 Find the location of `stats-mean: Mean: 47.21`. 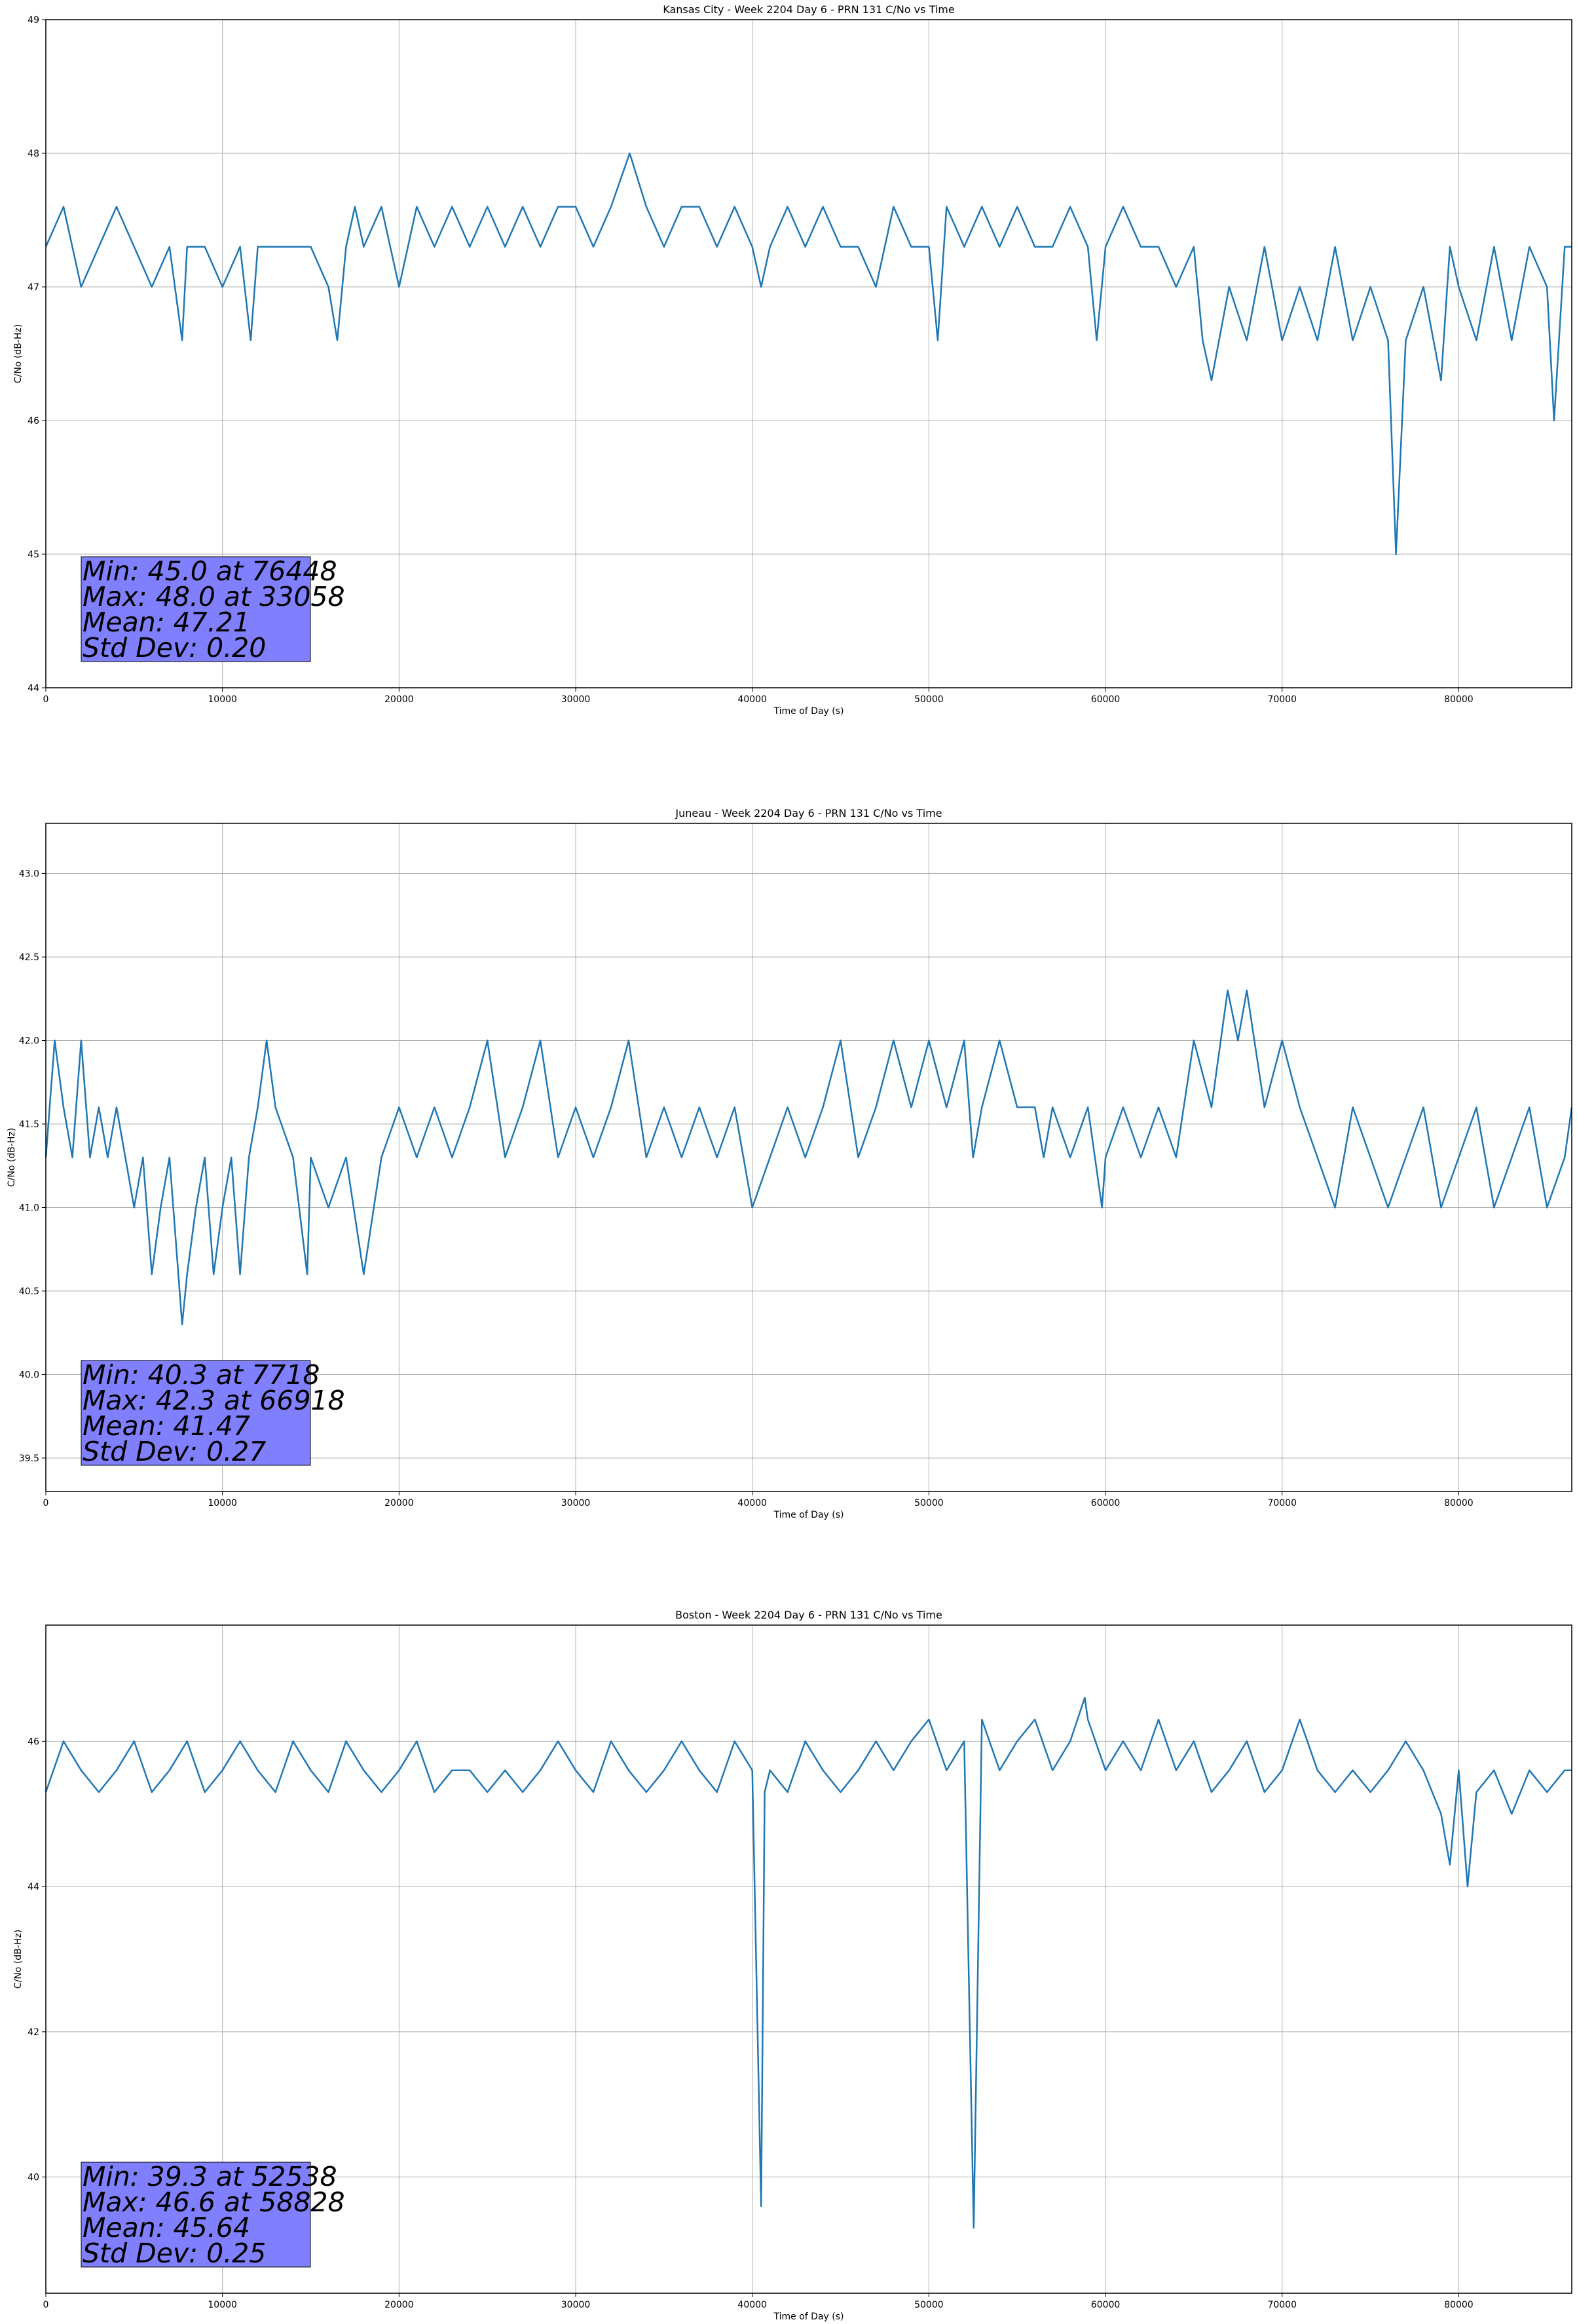

stats-mean: Mean: 47.21 is located at coordinates (166, 622).